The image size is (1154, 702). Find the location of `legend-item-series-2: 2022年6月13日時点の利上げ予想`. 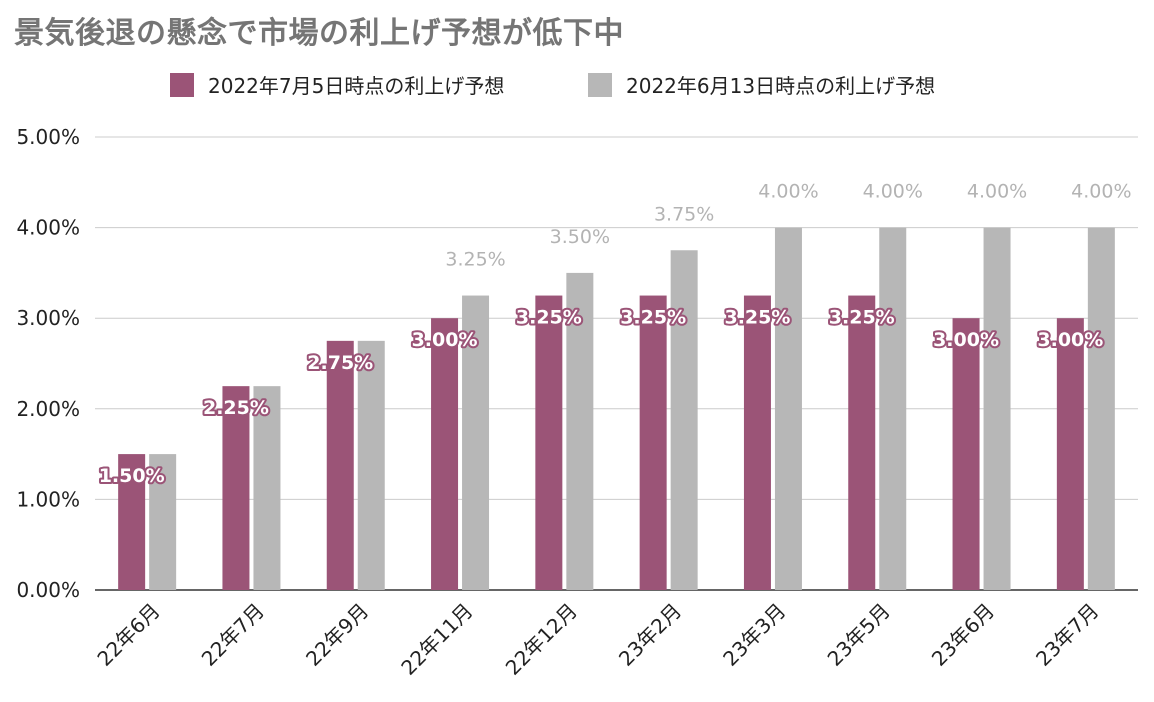

legend-item-series-2: 2022年6月13日時点の利上げ予想 is located at coordinates (761, 84).